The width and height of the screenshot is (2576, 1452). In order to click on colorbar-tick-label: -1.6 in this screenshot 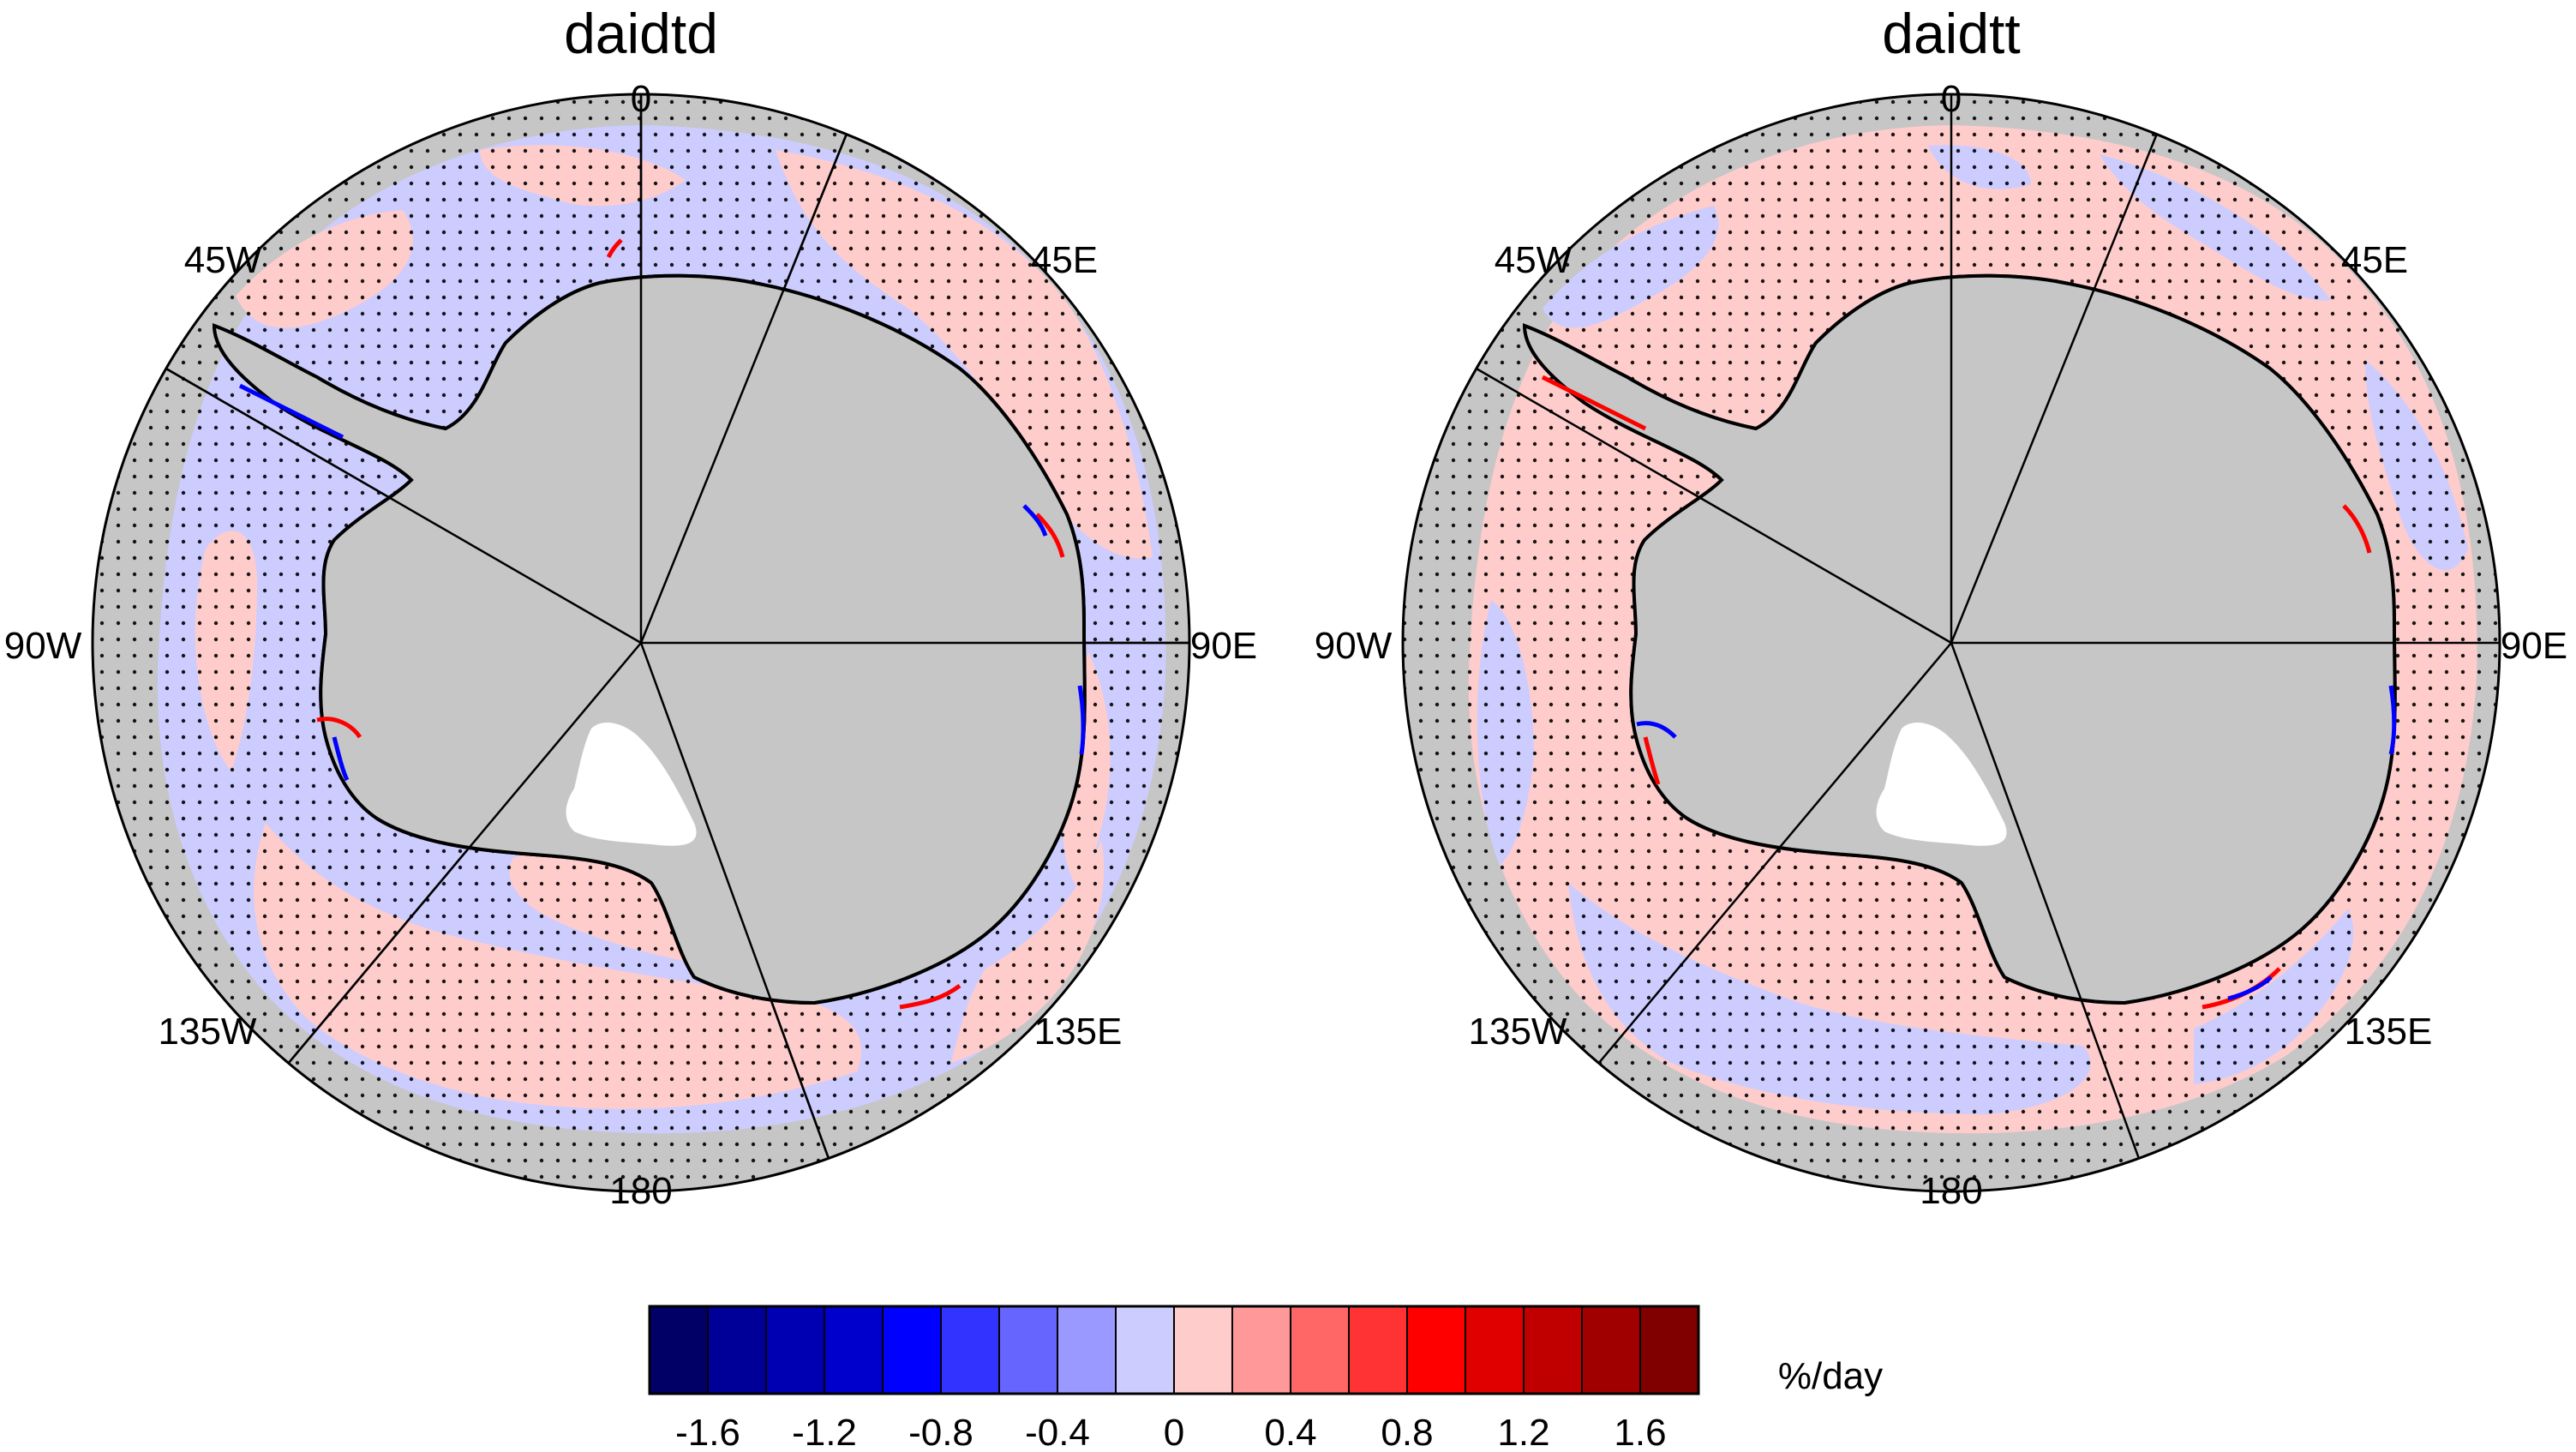, I will do `click(707, 1432)`.